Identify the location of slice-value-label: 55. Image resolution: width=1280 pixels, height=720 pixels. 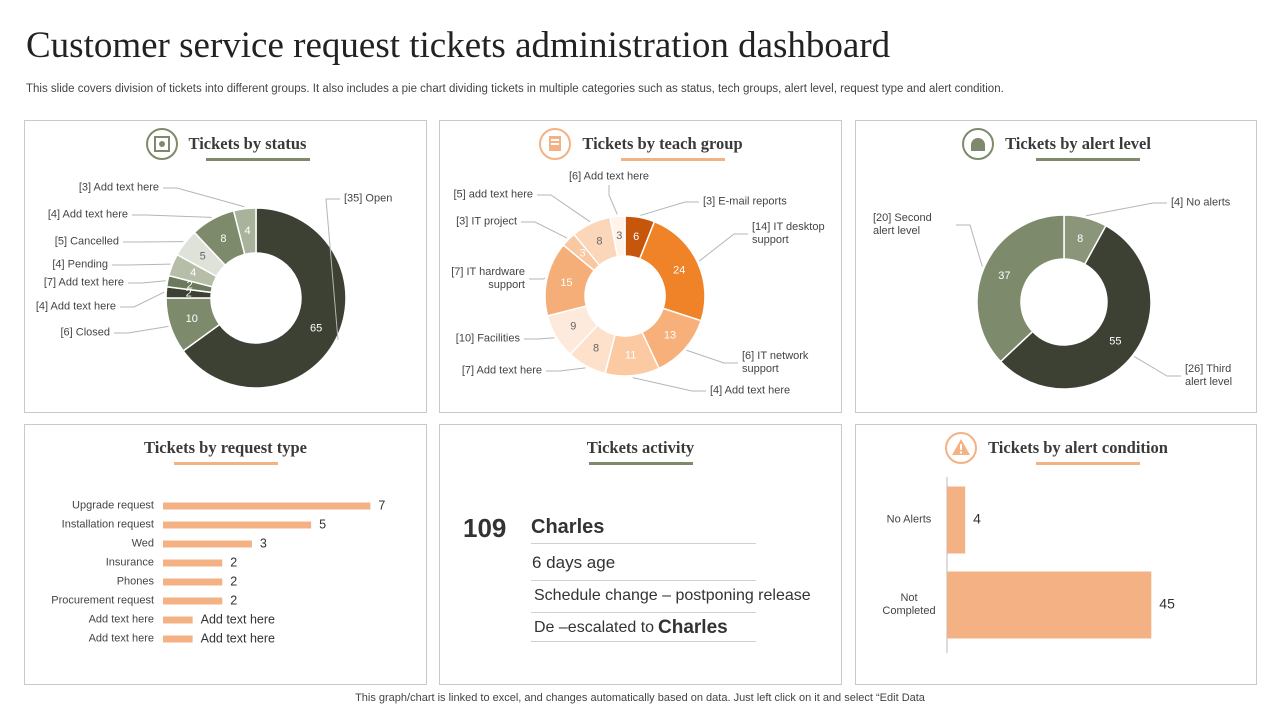
(1115, 342).